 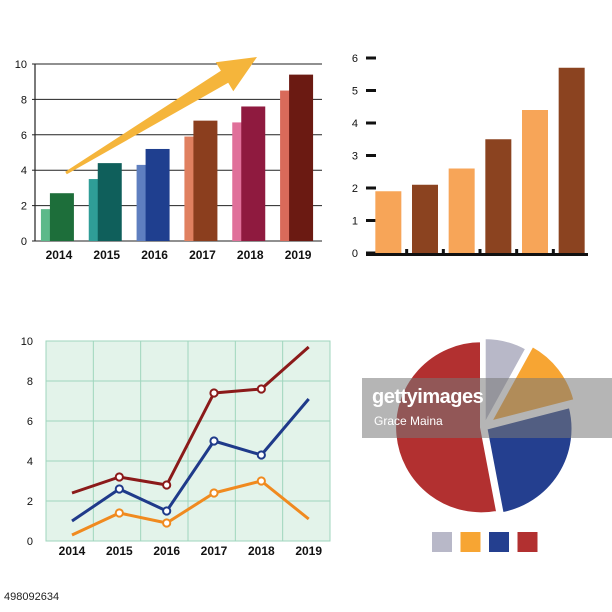 I want to click on watermark: gettyimages Grace Maina, so click(x=487, y=408).